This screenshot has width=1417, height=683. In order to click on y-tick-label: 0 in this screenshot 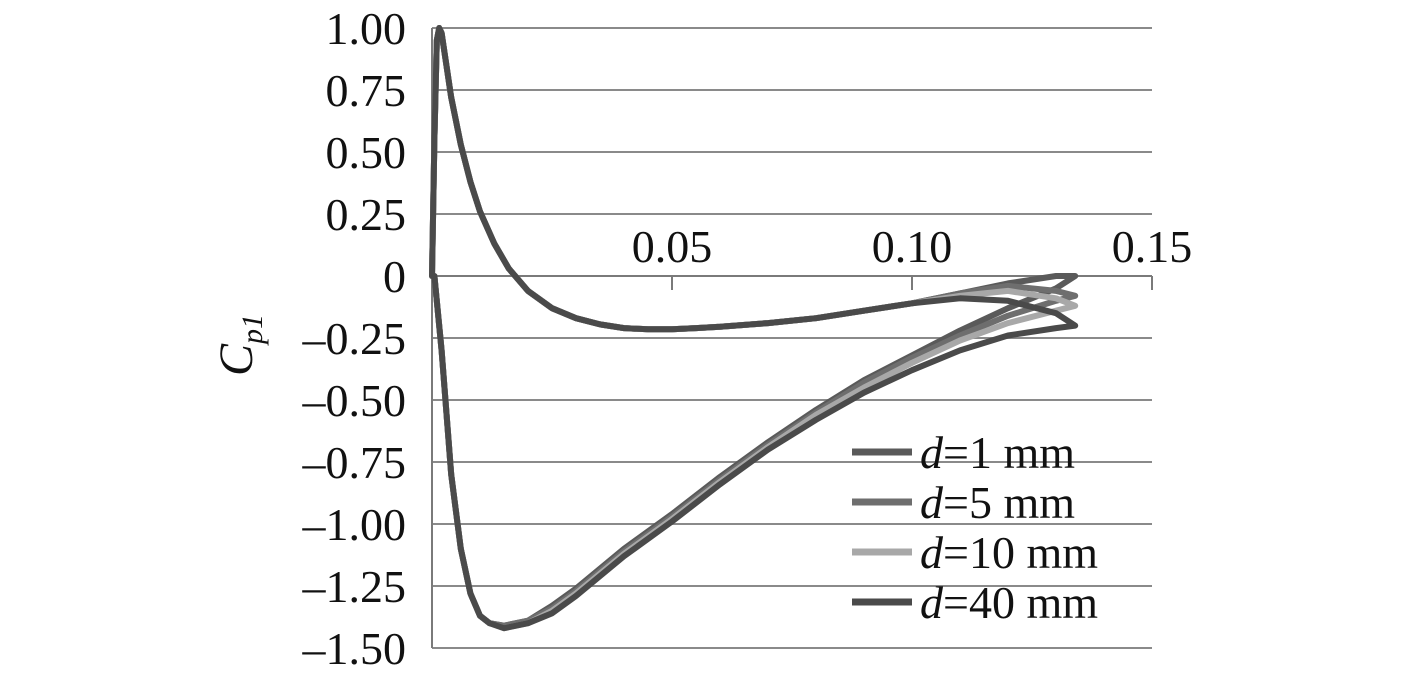, I will do `click(394, 276)`.